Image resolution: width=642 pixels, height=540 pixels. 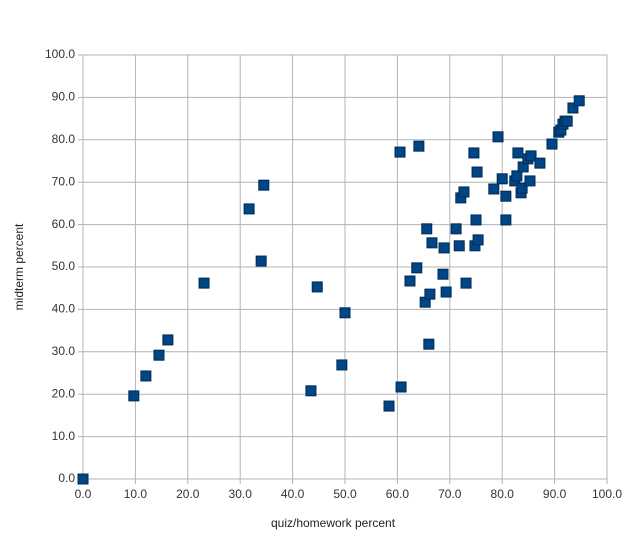 I want to click on x-tick-label: 20.0, so click(x=188, y=494).